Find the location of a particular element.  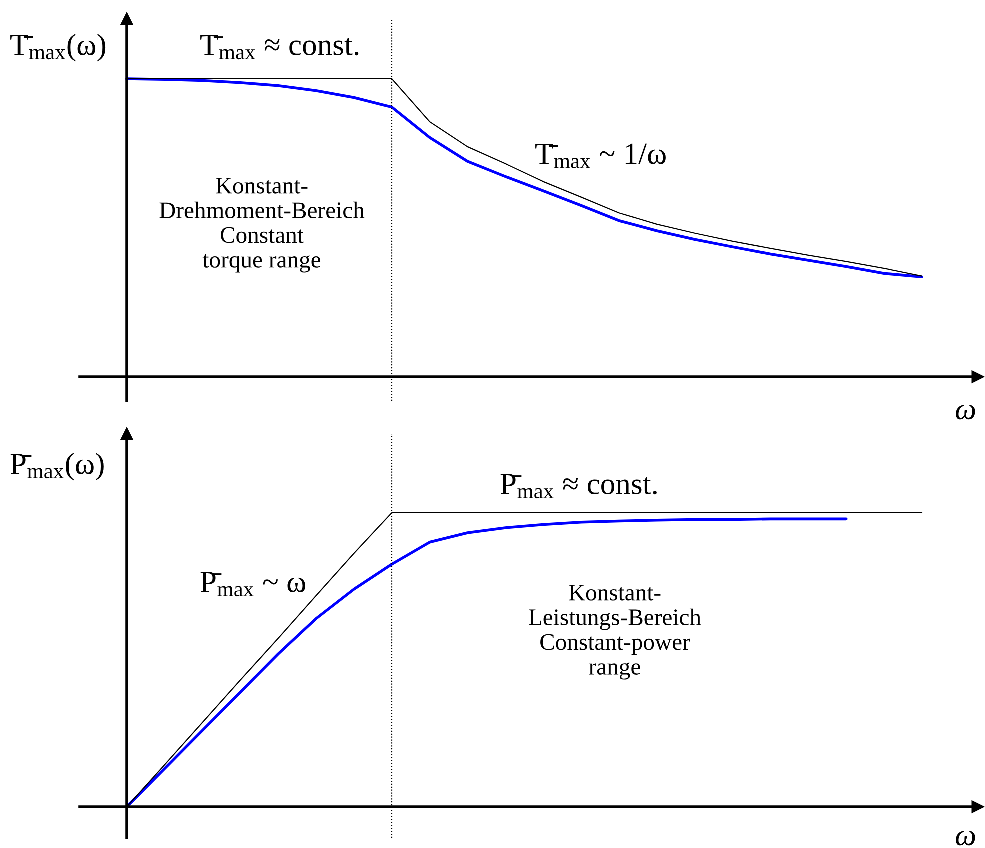

y-axis-title: P̄$_{max}$(ω) is located at coordinates (57, 466).